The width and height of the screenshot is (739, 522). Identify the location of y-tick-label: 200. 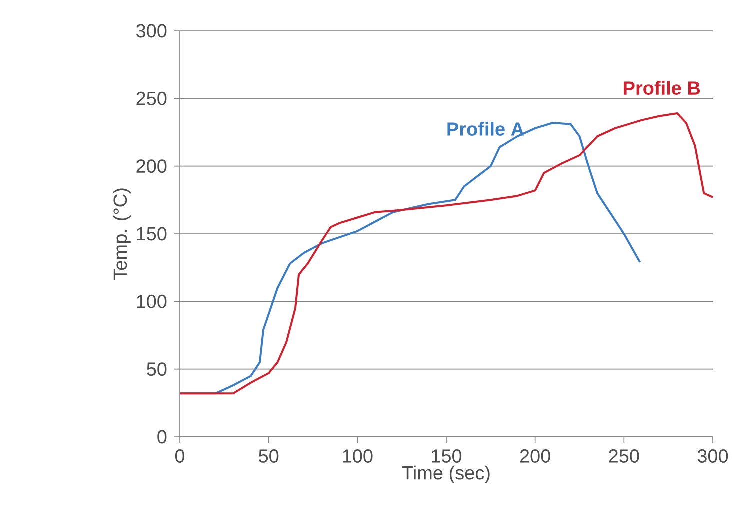
(151, 167).